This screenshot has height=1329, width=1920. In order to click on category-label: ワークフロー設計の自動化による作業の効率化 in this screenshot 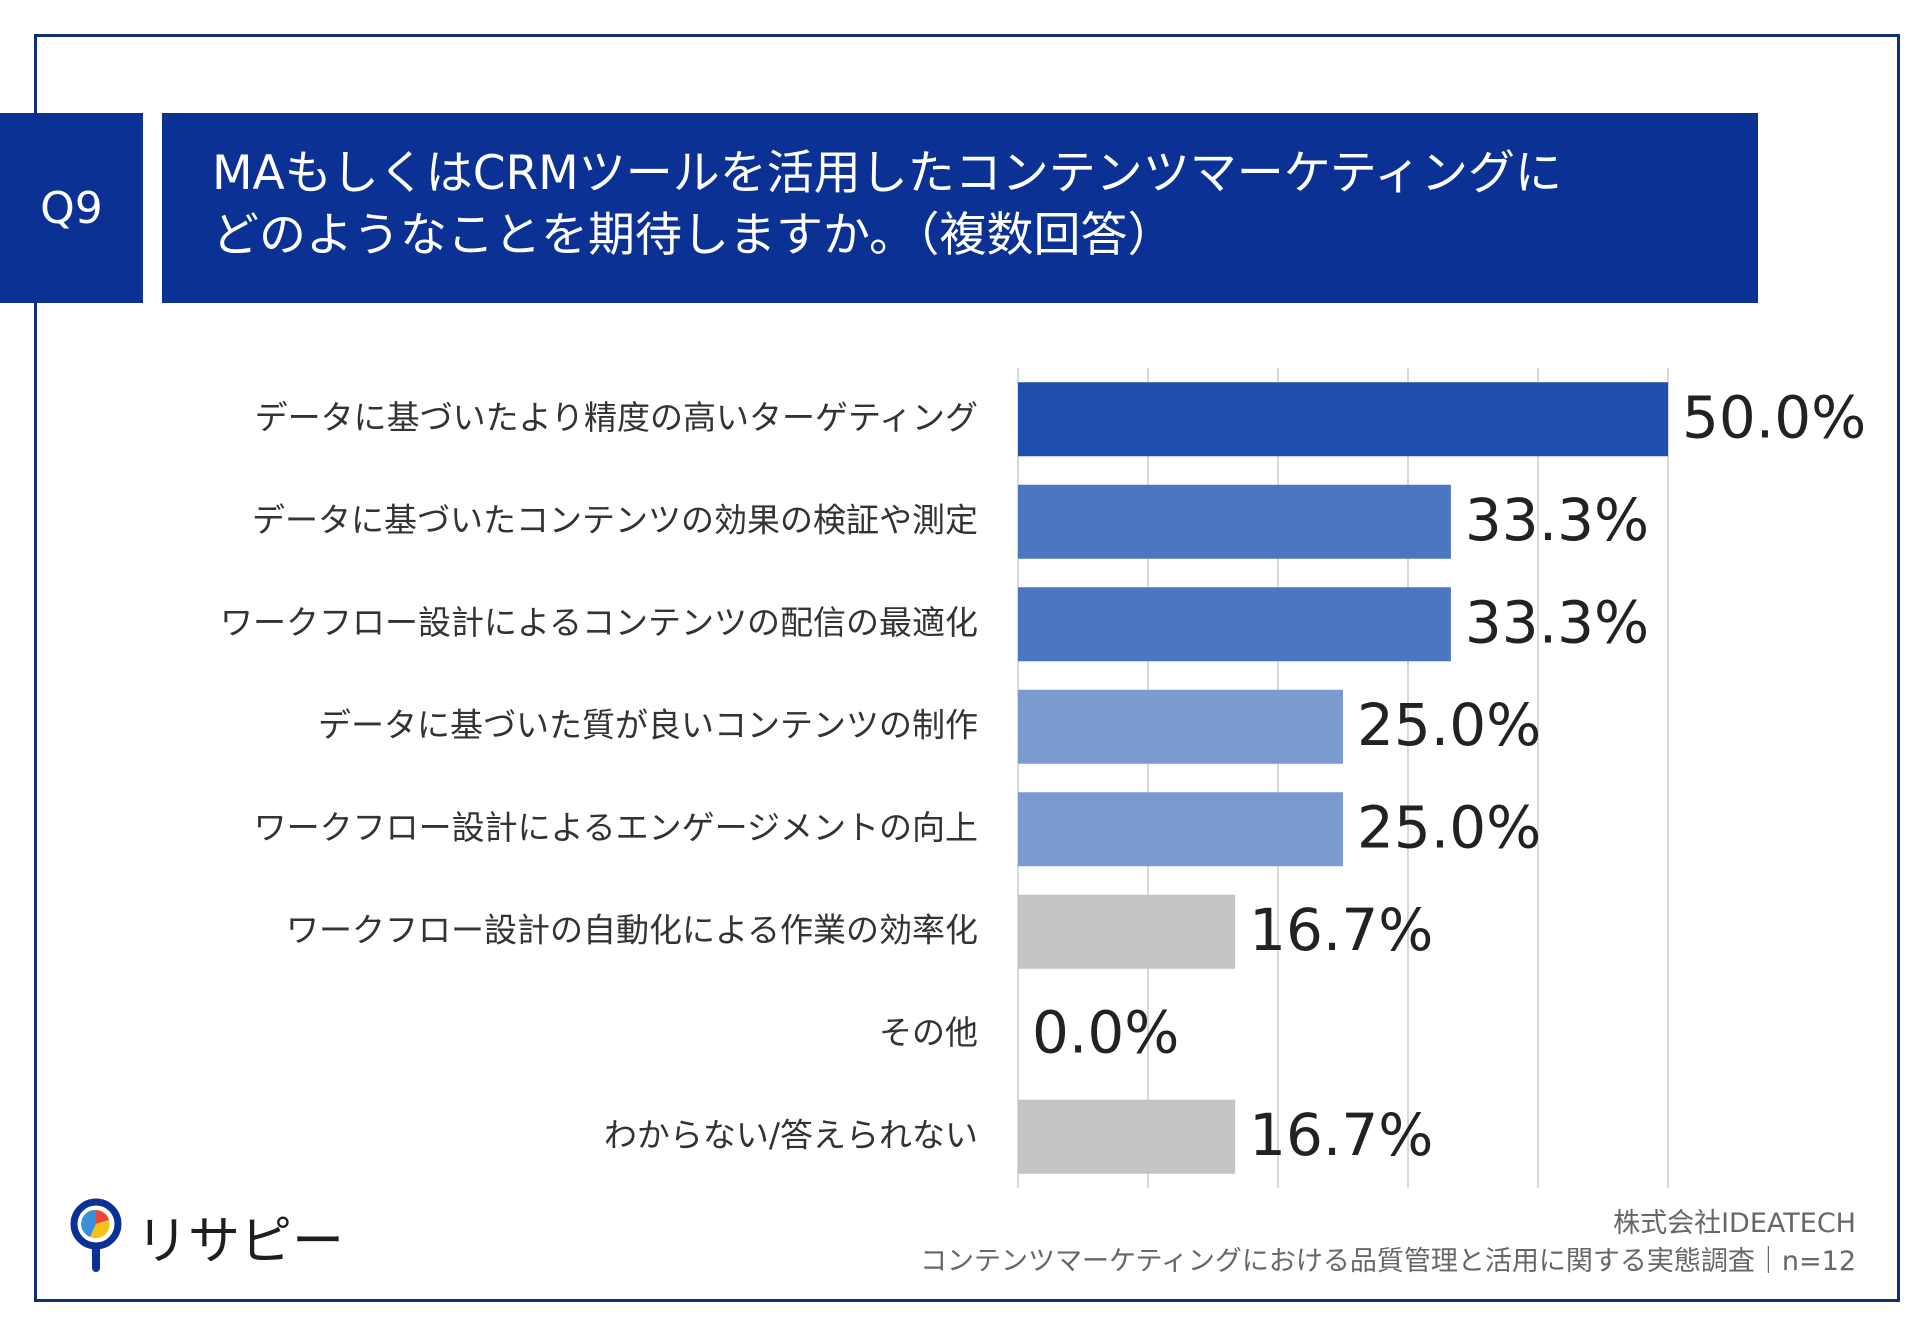, I will do `click(632, 929)`.